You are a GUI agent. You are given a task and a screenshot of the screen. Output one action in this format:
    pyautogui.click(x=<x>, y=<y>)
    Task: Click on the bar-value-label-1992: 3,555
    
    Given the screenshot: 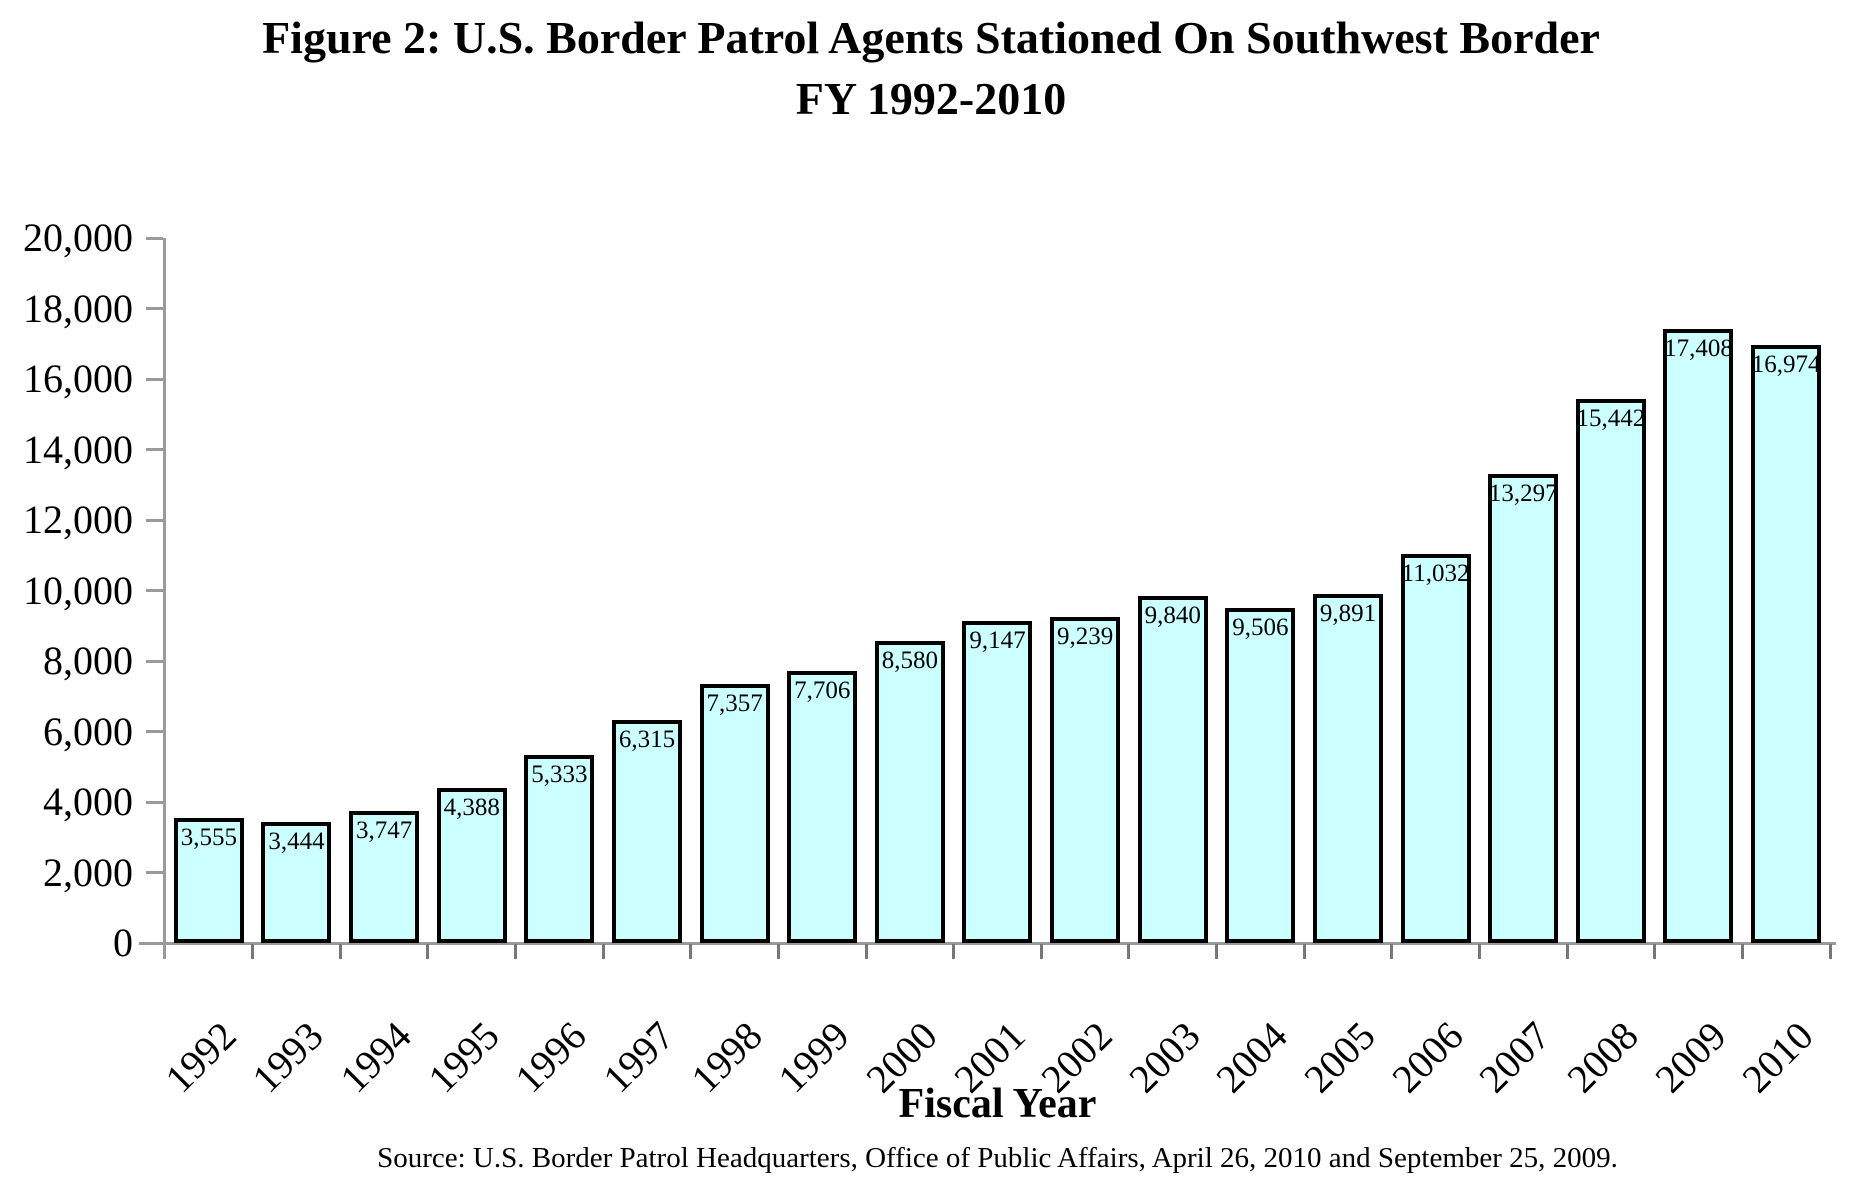 What is the action you would take?
    pyautogui.click(x=208, y=837)
    